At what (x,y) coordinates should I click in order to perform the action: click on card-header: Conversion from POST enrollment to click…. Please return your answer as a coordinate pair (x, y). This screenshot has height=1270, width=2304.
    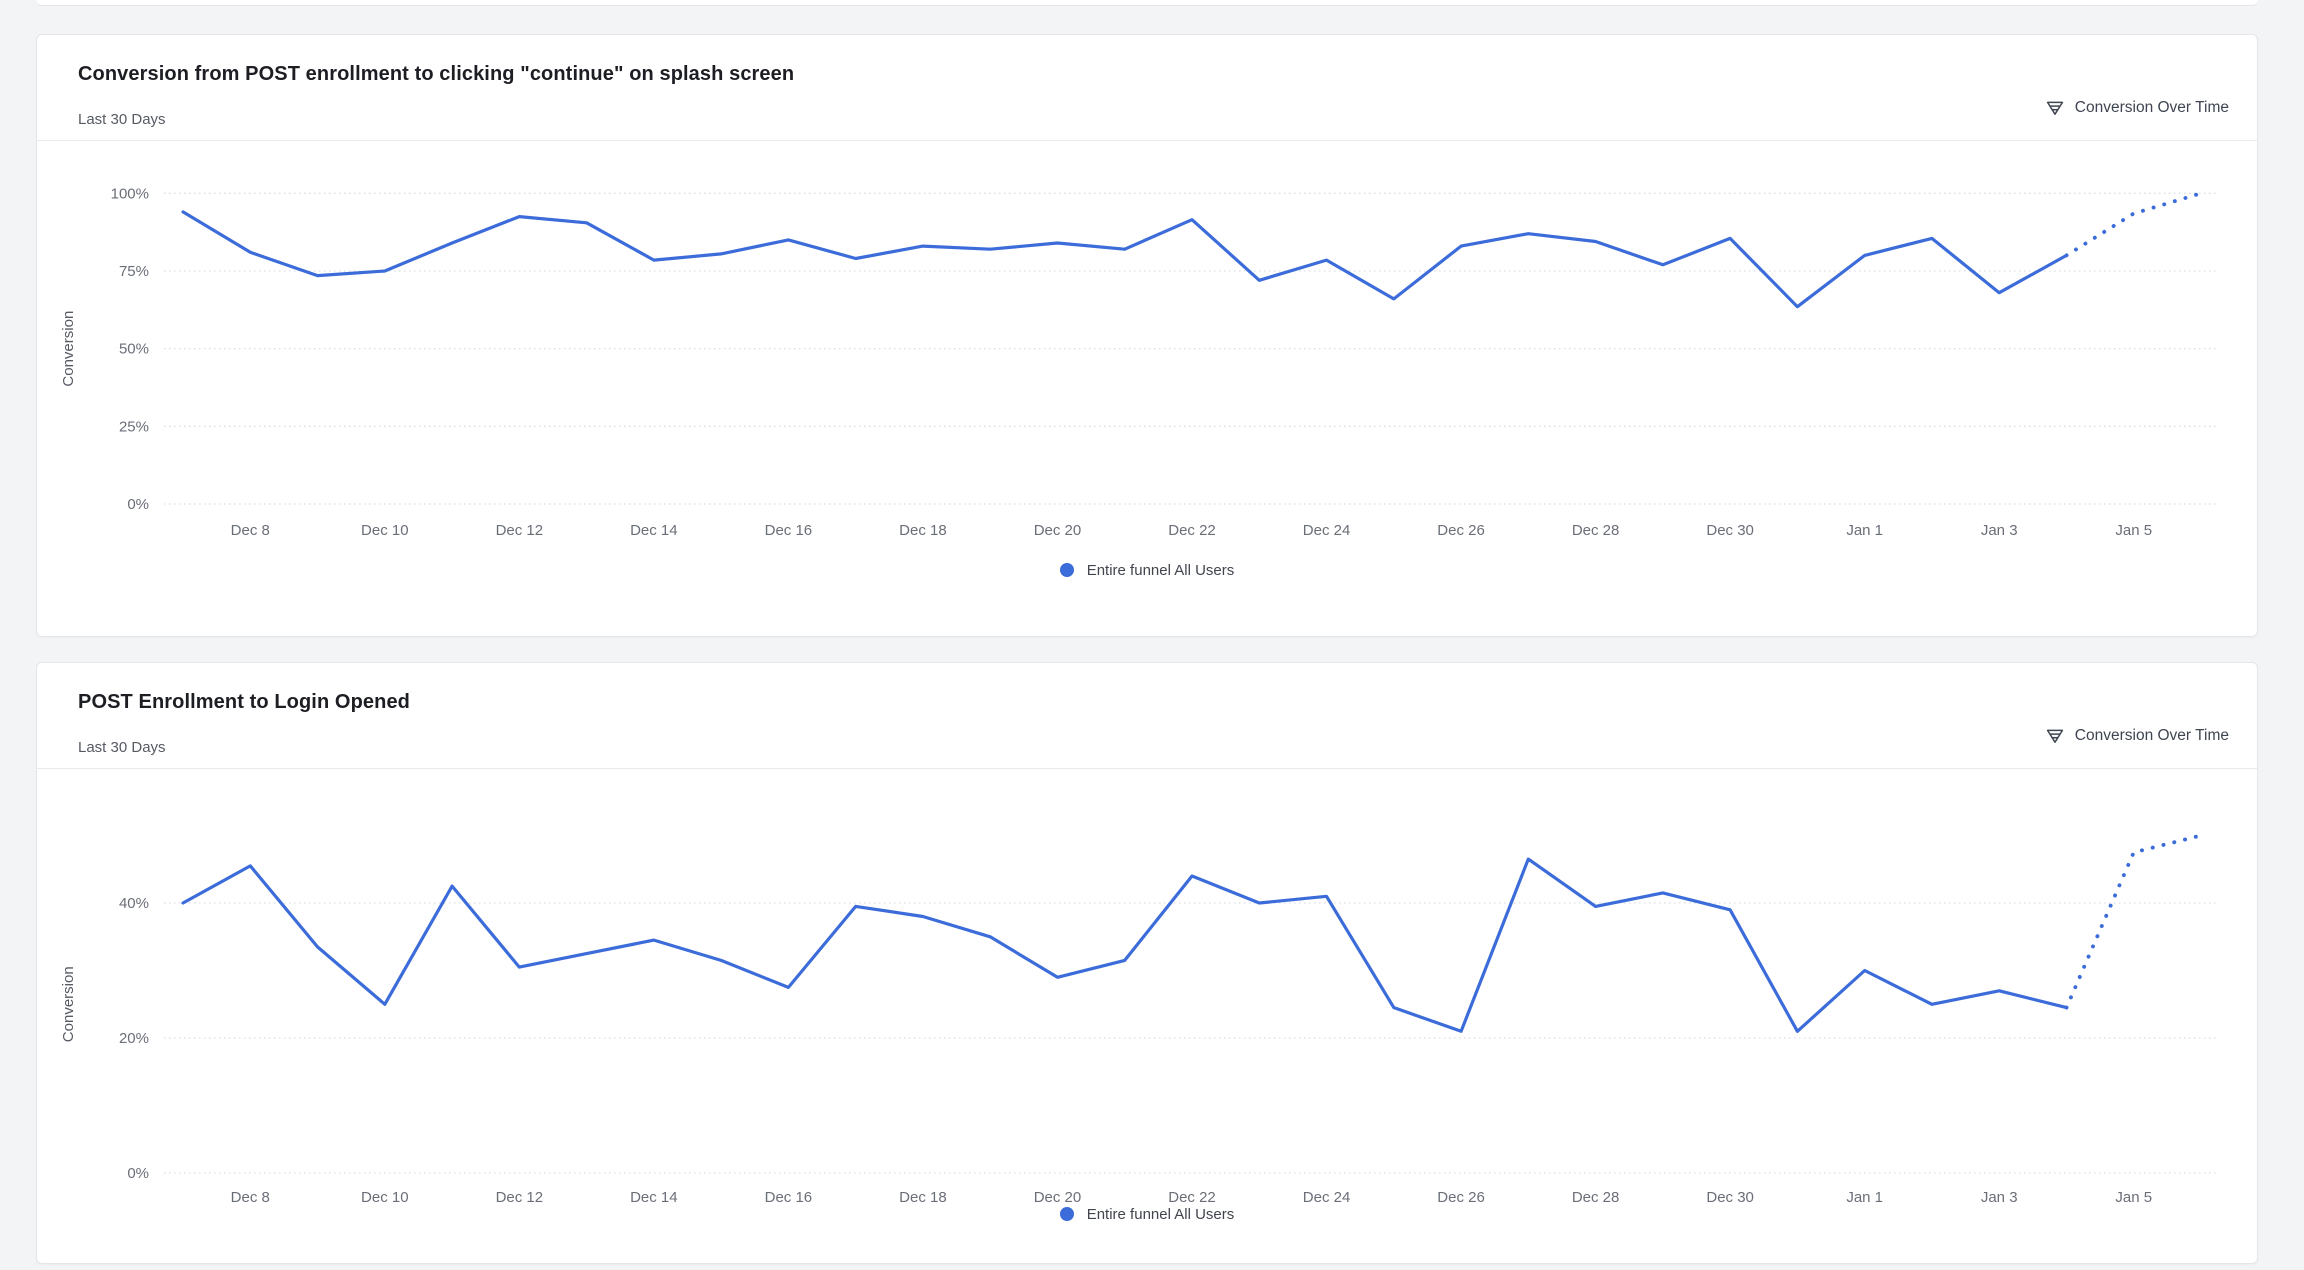
    Looking at the image, I should click on (1147, 88).